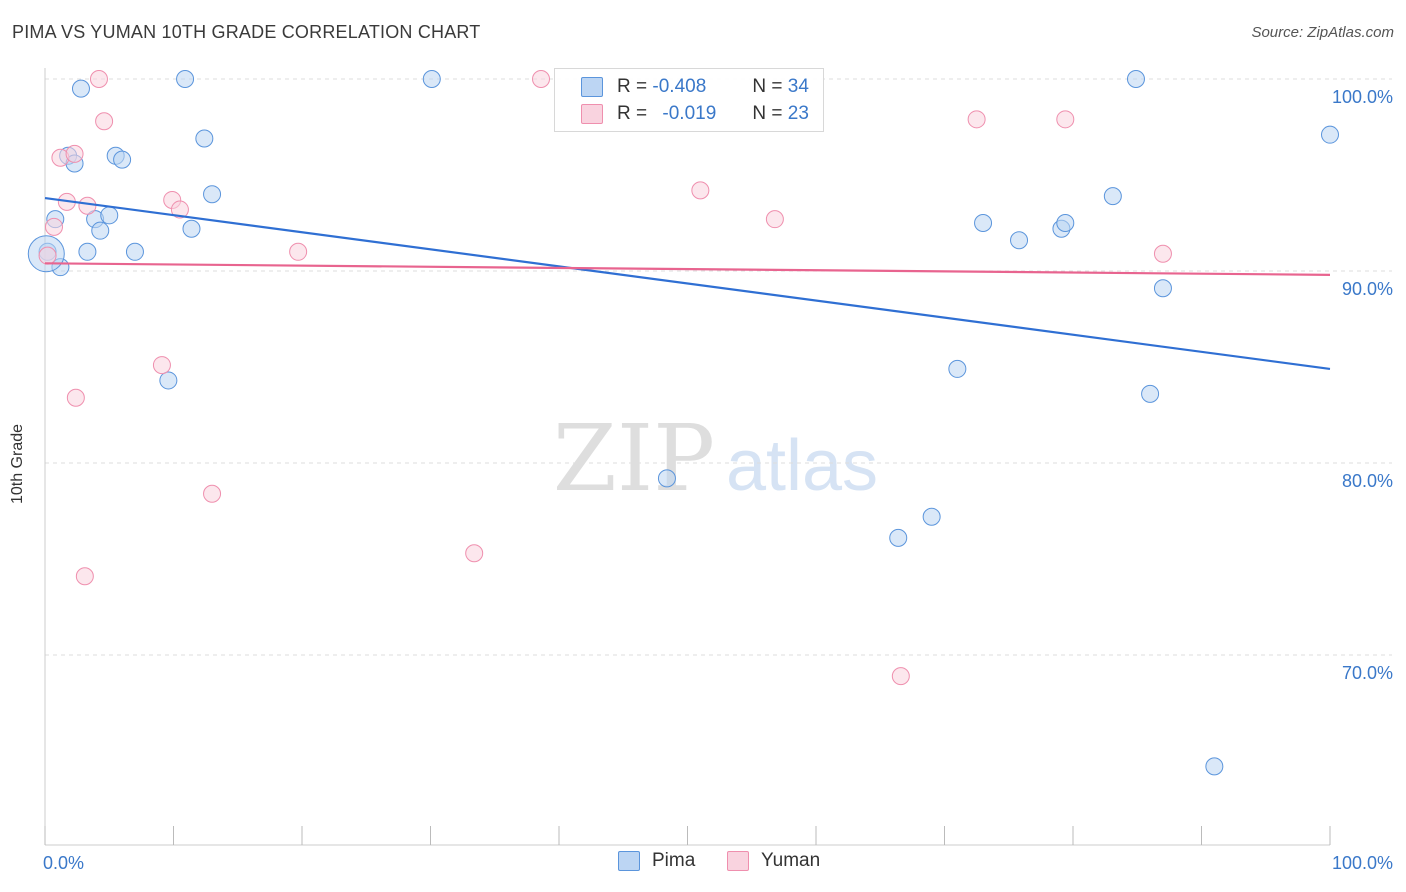 The width and height of the screenshot is (1406, 892). What do you see at coordinates (767, 113) in the screenshot?
I see `yuman-n-label: N =` at bounding box center [767, 113].